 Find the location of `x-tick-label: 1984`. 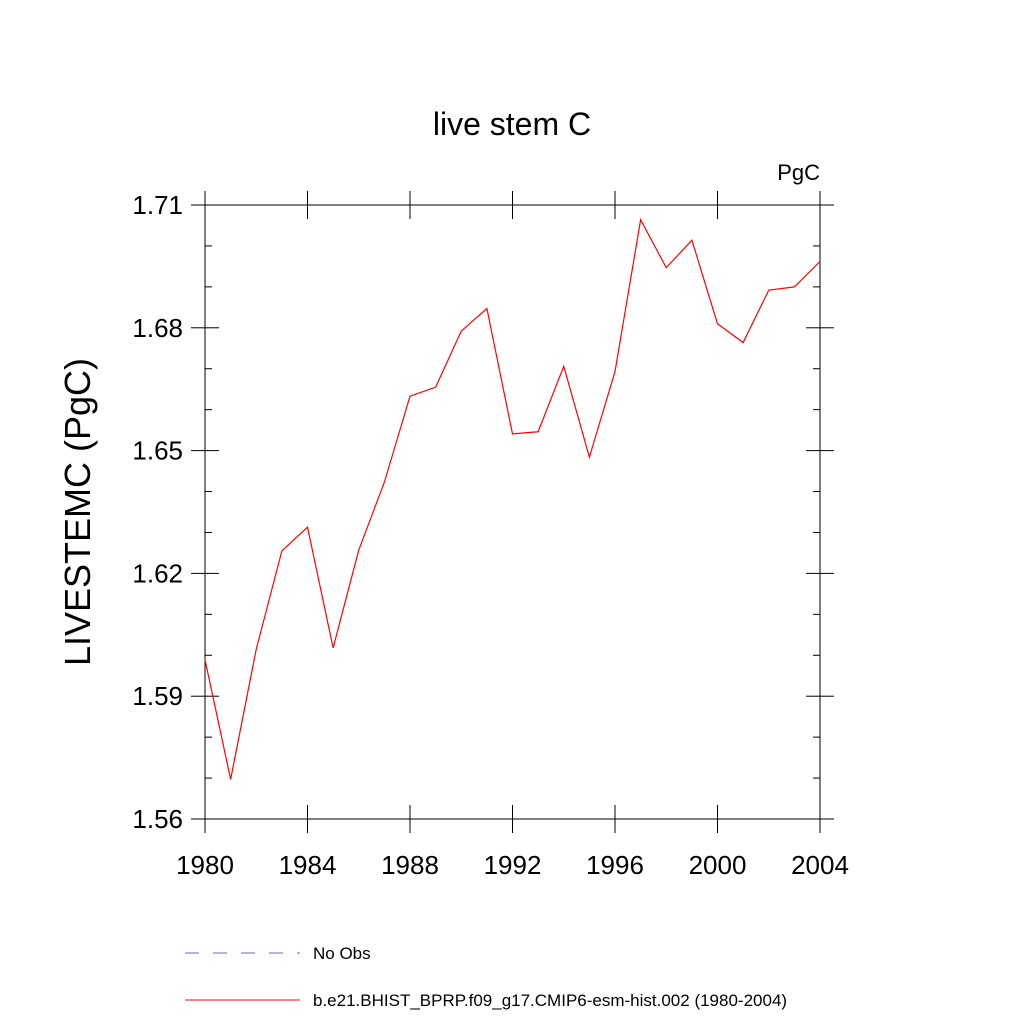

x-tick-label: 1984 is located at coordinates (308, 865).